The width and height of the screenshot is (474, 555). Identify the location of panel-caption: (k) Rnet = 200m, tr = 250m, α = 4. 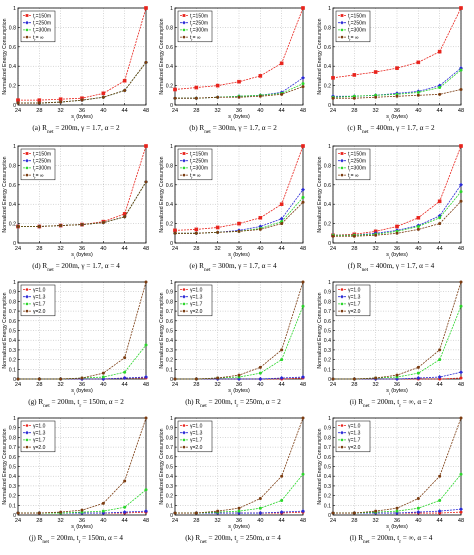
(233, 539).